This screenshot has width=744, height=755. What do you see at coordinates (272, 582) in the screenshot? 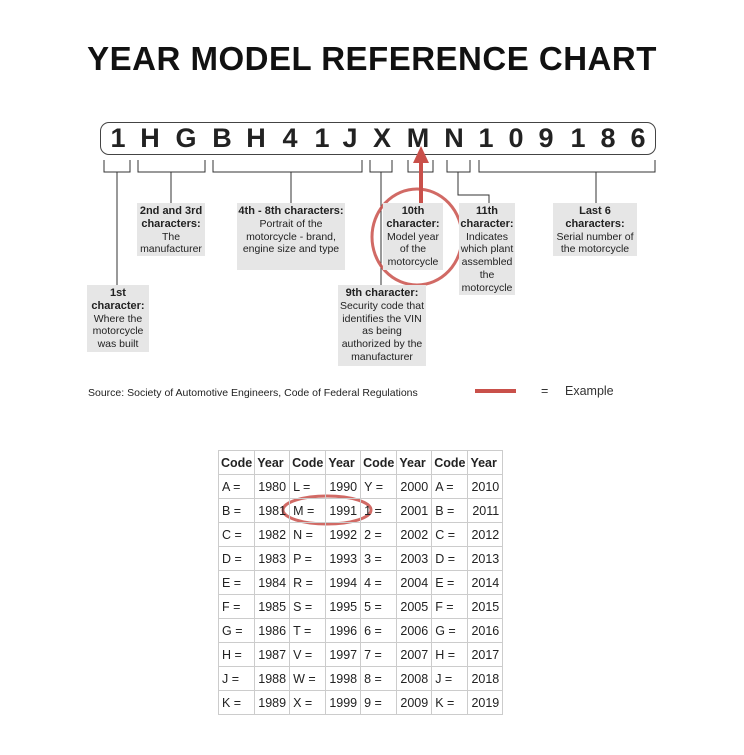
I see `year-cell: 1984` at bounding box center [272, 582].